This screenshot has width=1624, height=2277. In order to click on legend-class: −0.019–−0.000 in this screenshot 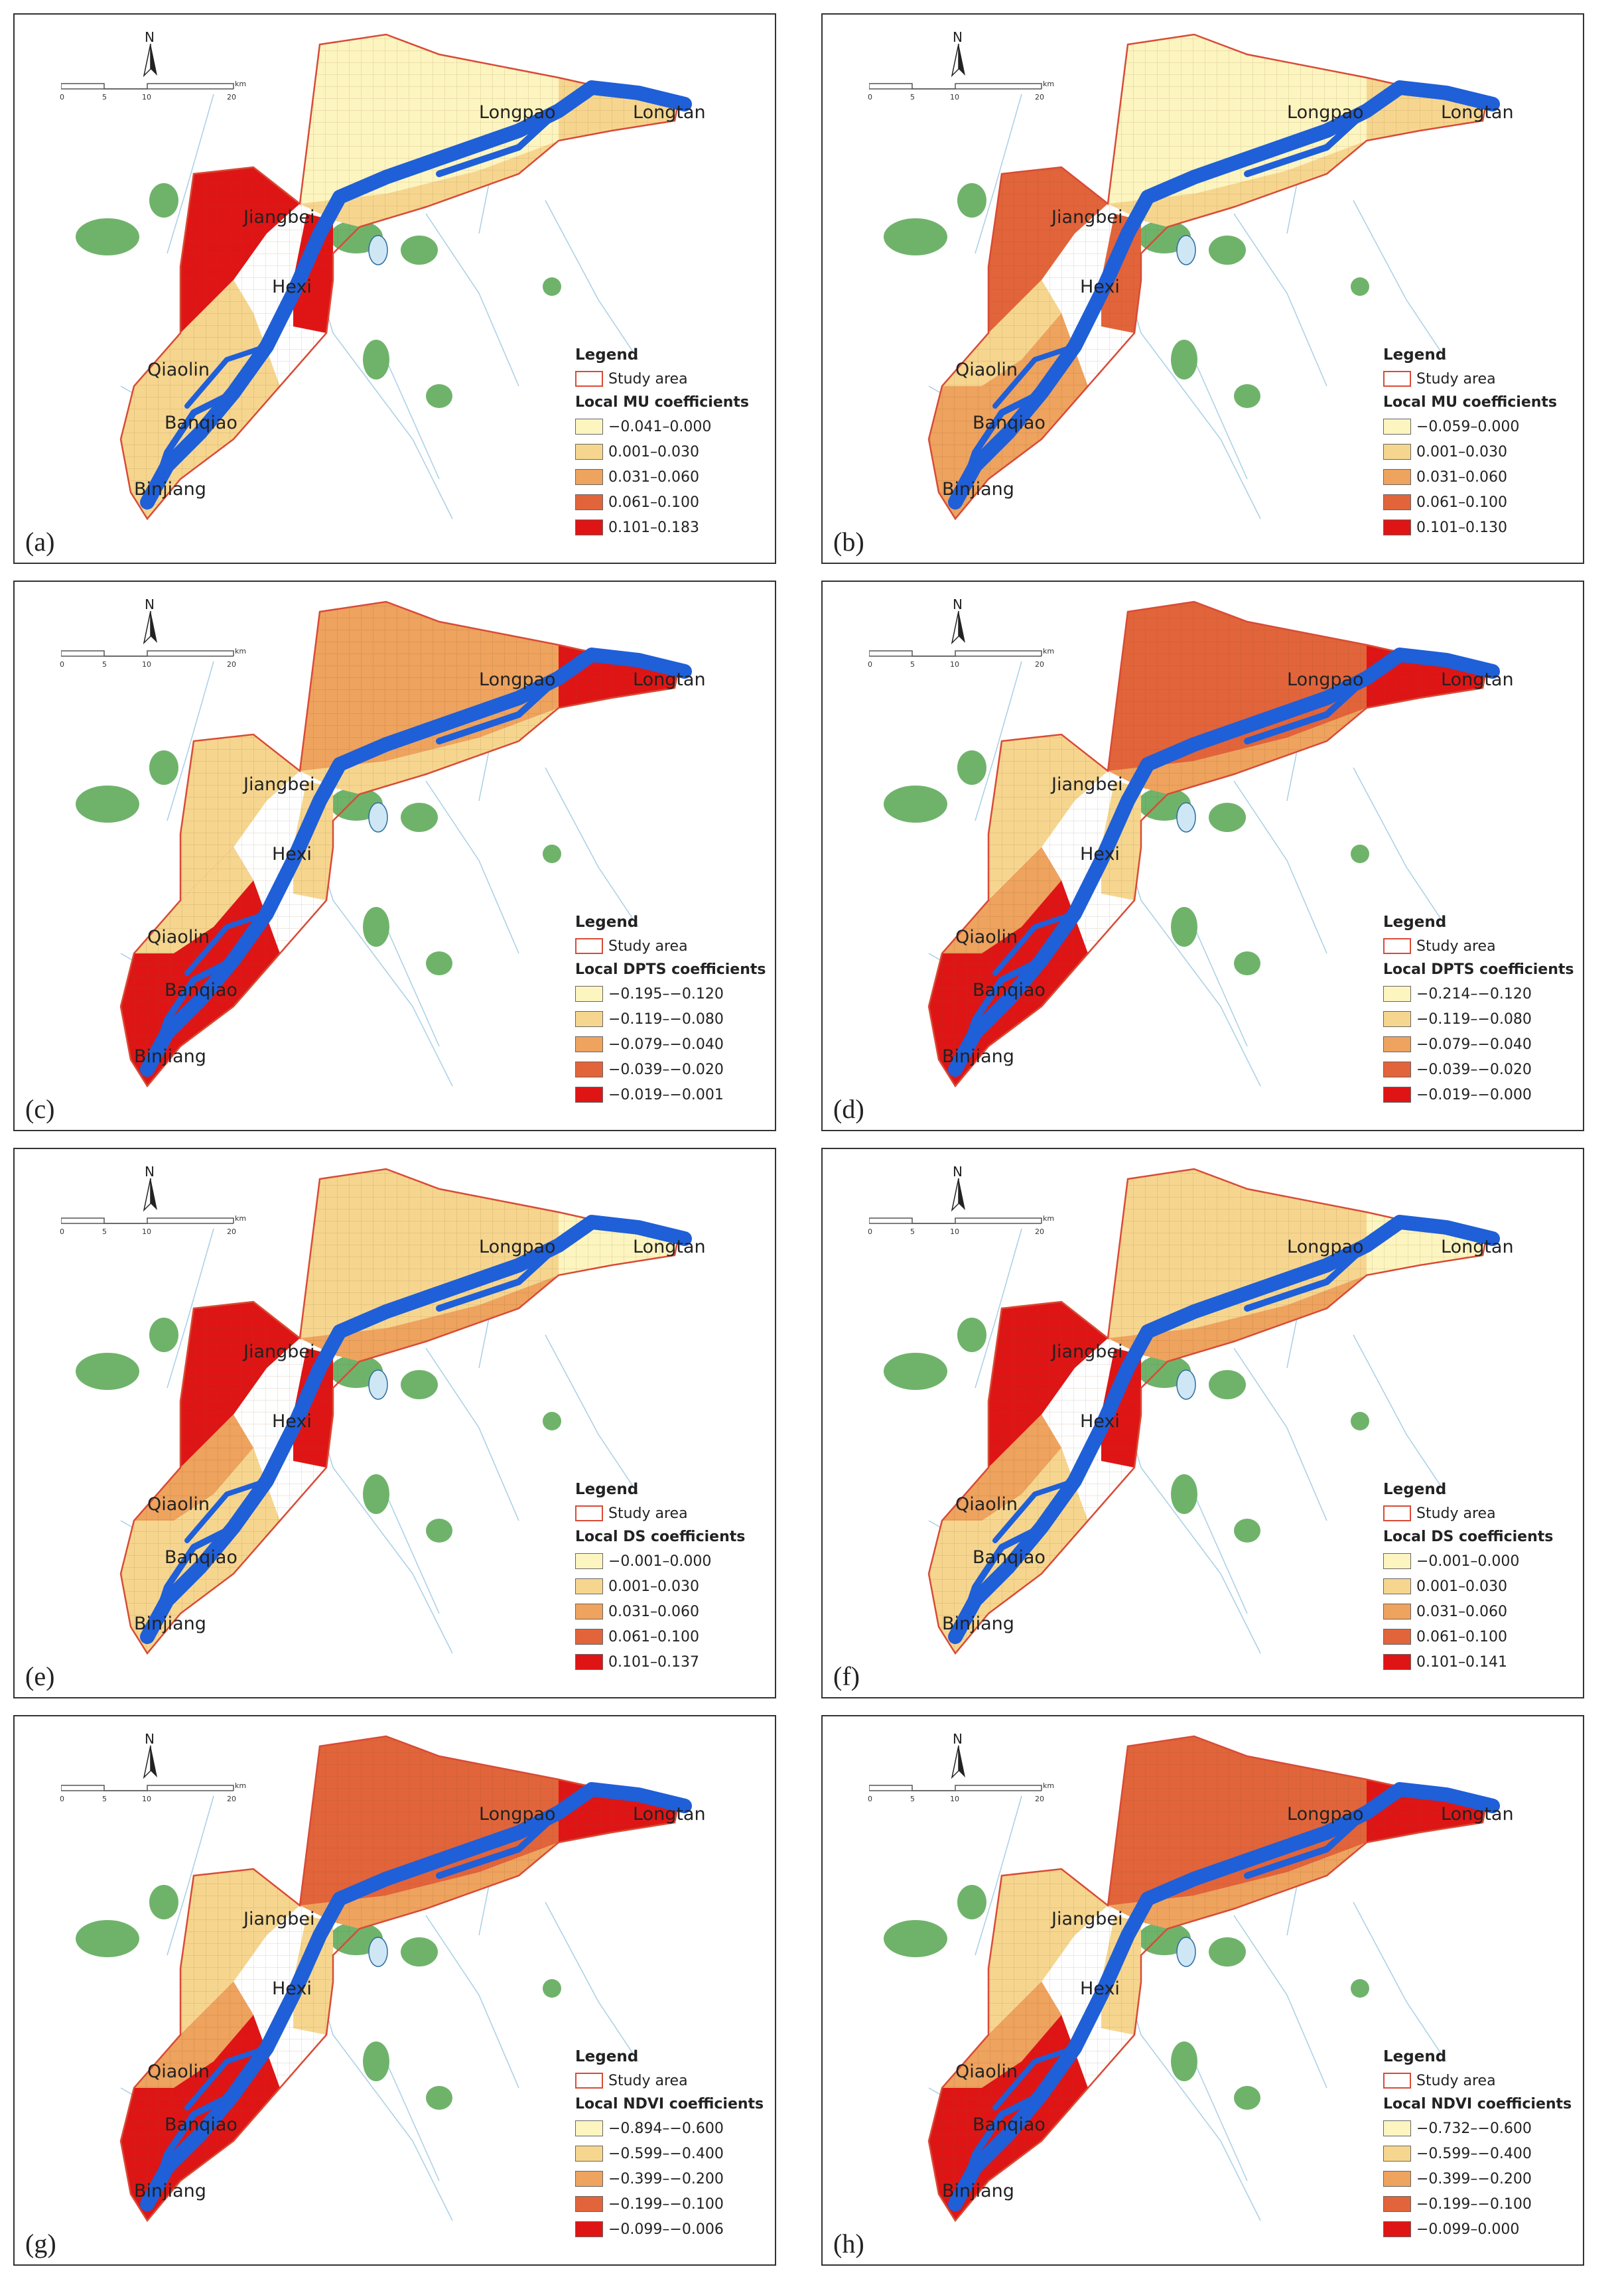, I will do `click(1482, 1094)`.